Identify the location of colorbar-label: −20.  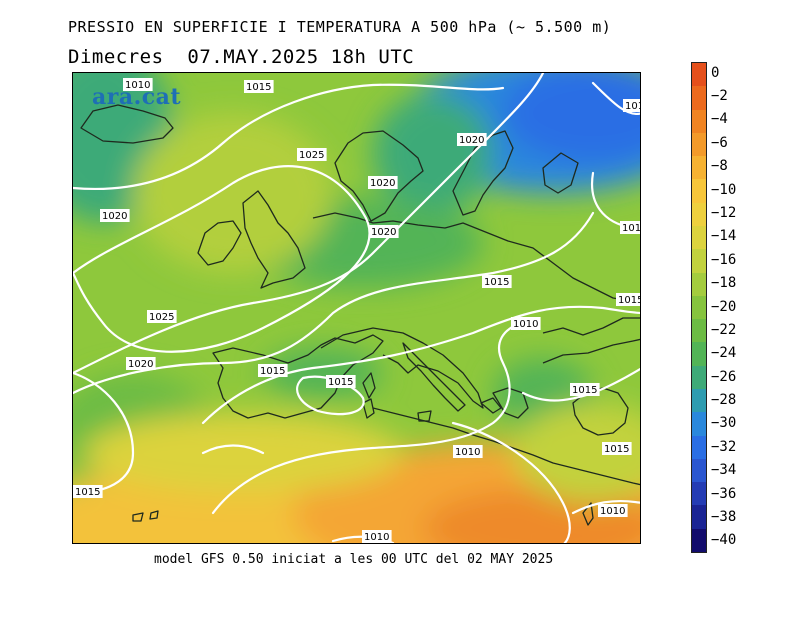
(724, 306).